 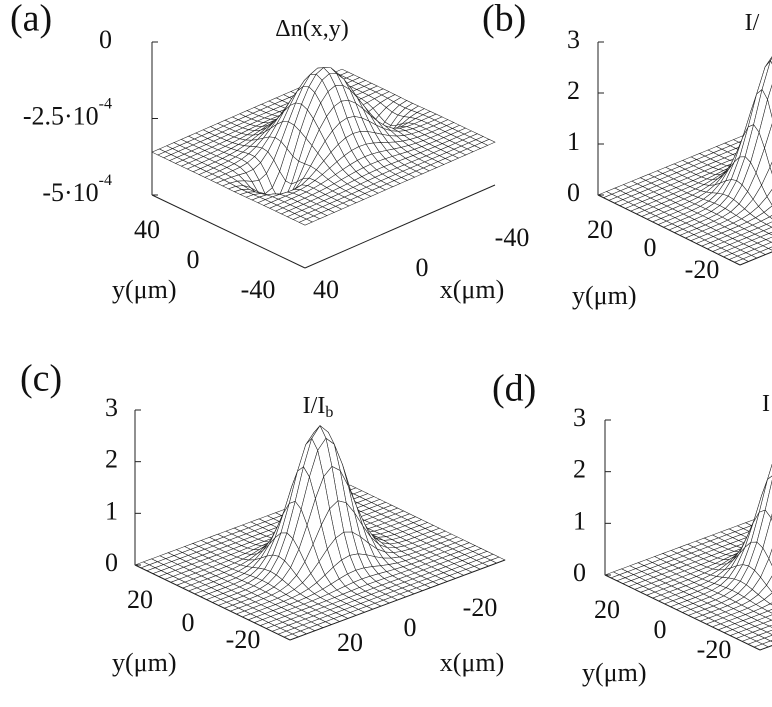 I want to click on panel-label: (d), so click(x=514, y=389).